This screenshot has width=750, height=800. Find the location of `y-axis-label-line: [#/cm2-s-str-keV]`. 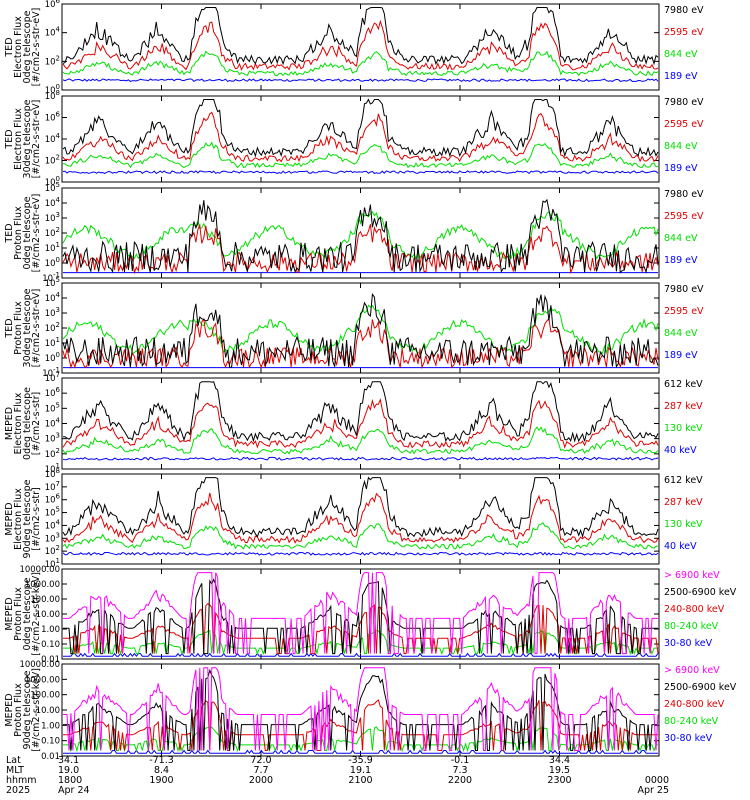

y-axis-label-line: [#/cm2-s-str-keV] is located at coordinates (36, 614).